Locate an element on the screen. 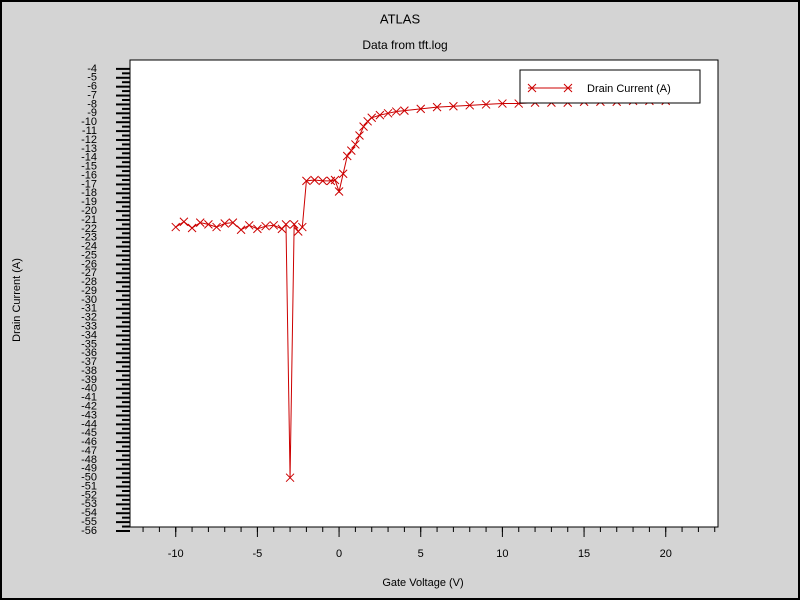 This screenshot has height=600, width=800. y-tick-label: -34 is located at coordinates (89, 335).